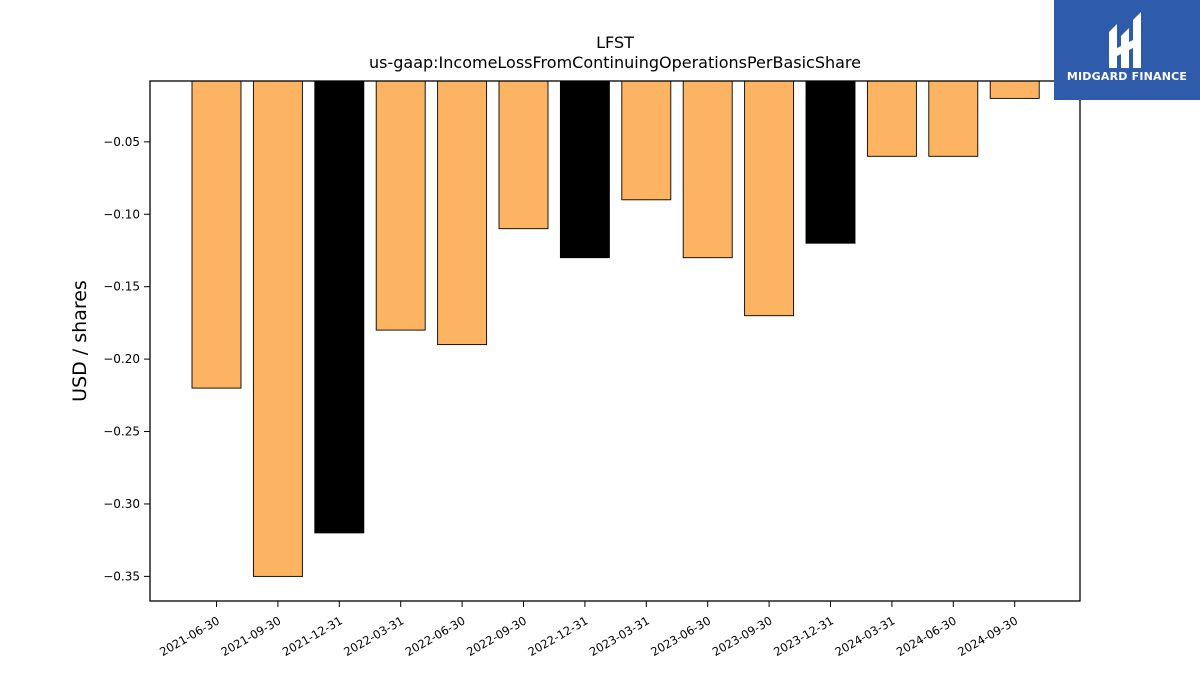  I want to click on midgard-finance-logo: MIDGARD FINANCE, so click(1127, 50).